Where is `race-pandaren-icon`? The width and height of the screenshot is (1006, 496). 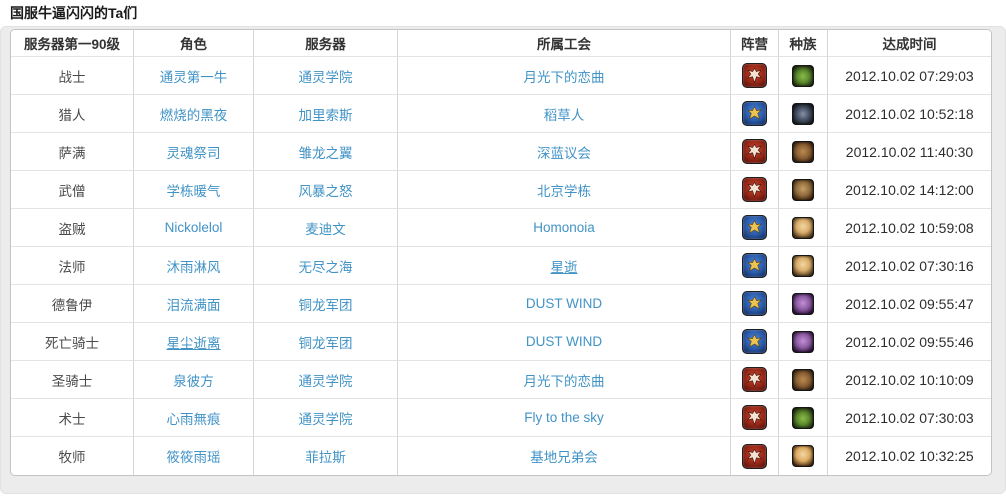
race-pandaren-icon is located at coordinates (803, 189).